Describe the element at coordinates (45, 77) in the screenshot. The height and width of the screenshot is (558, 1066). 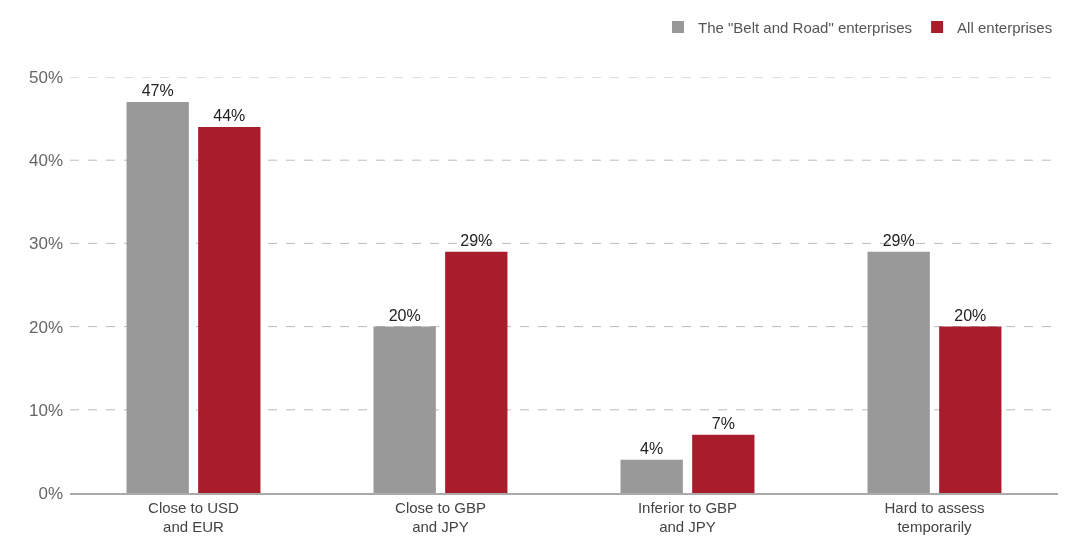
I see `y-tick-label: 50%` at that location.